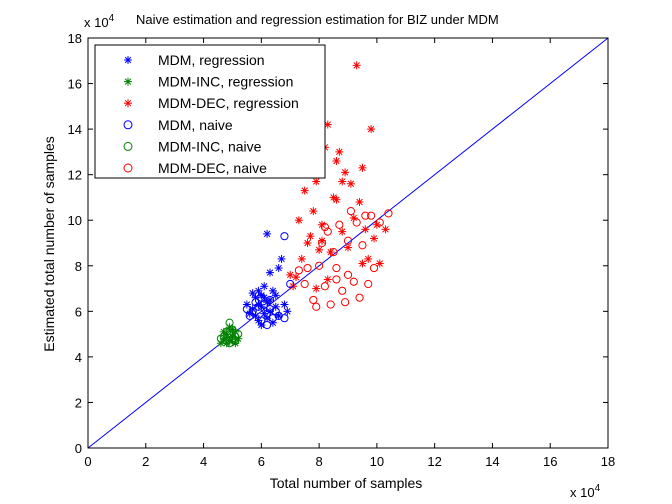  What do you see at coordinates (582, 492) in the screenshot?
I see `x-exponent-base: x 10` at bounding box center [582, 492].